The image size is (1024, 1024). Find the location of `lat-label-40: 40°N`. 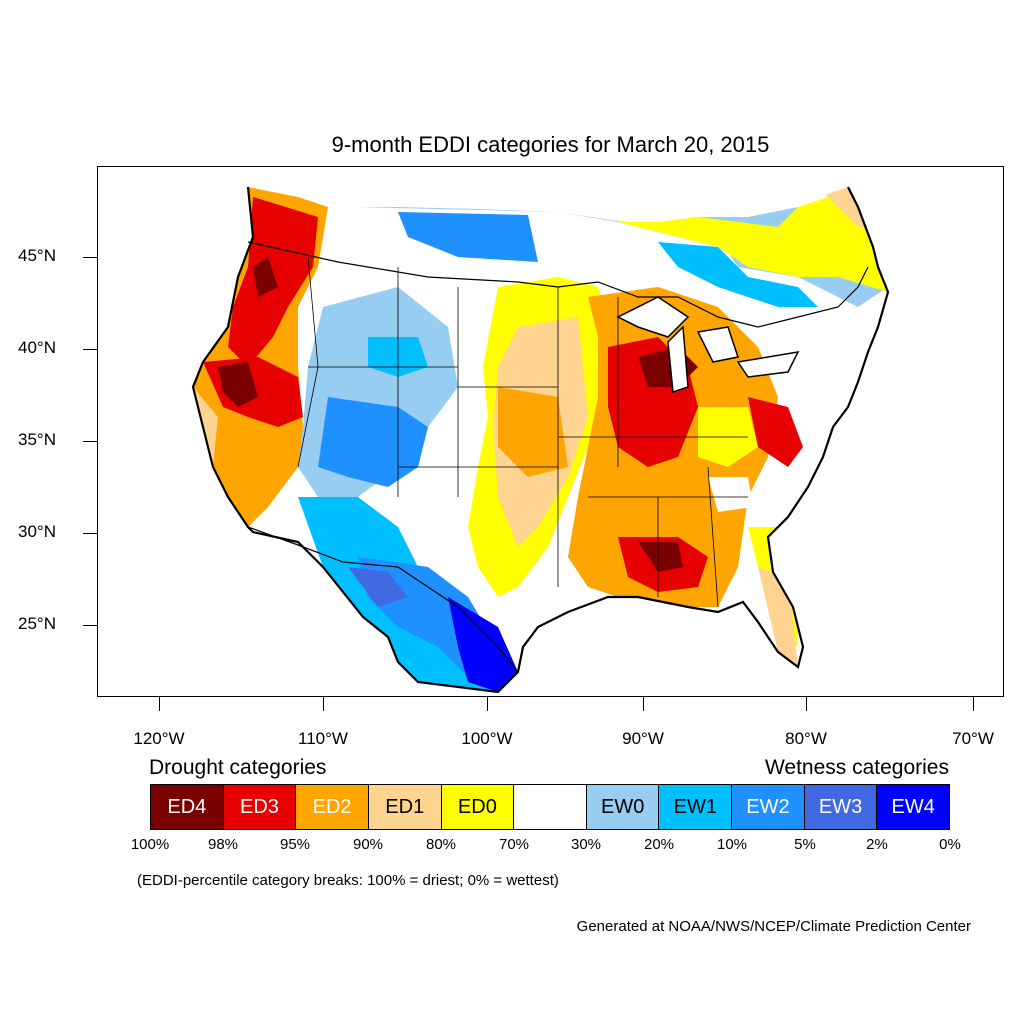

lat-label-40: 40°N is located at coordinates (37, 347).